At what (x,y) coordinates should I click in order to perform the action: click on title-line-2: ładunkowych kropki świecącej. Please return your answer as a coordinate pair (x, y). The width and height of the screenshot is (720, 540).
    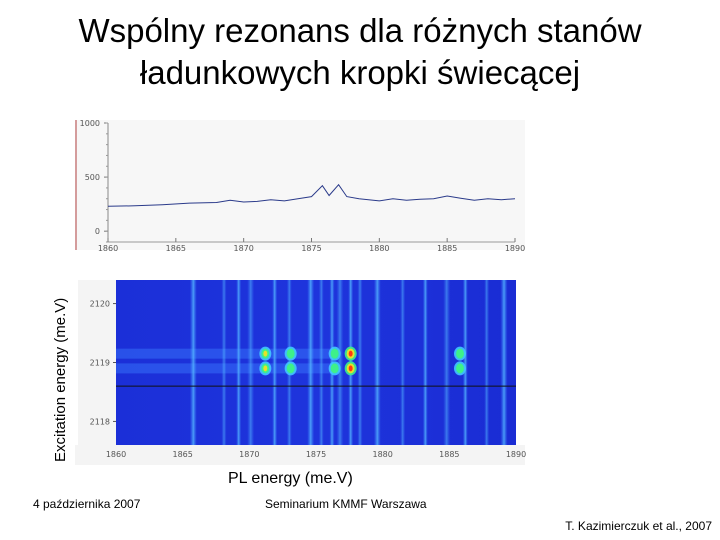
    Looking at the image, I should click on (360, 72).